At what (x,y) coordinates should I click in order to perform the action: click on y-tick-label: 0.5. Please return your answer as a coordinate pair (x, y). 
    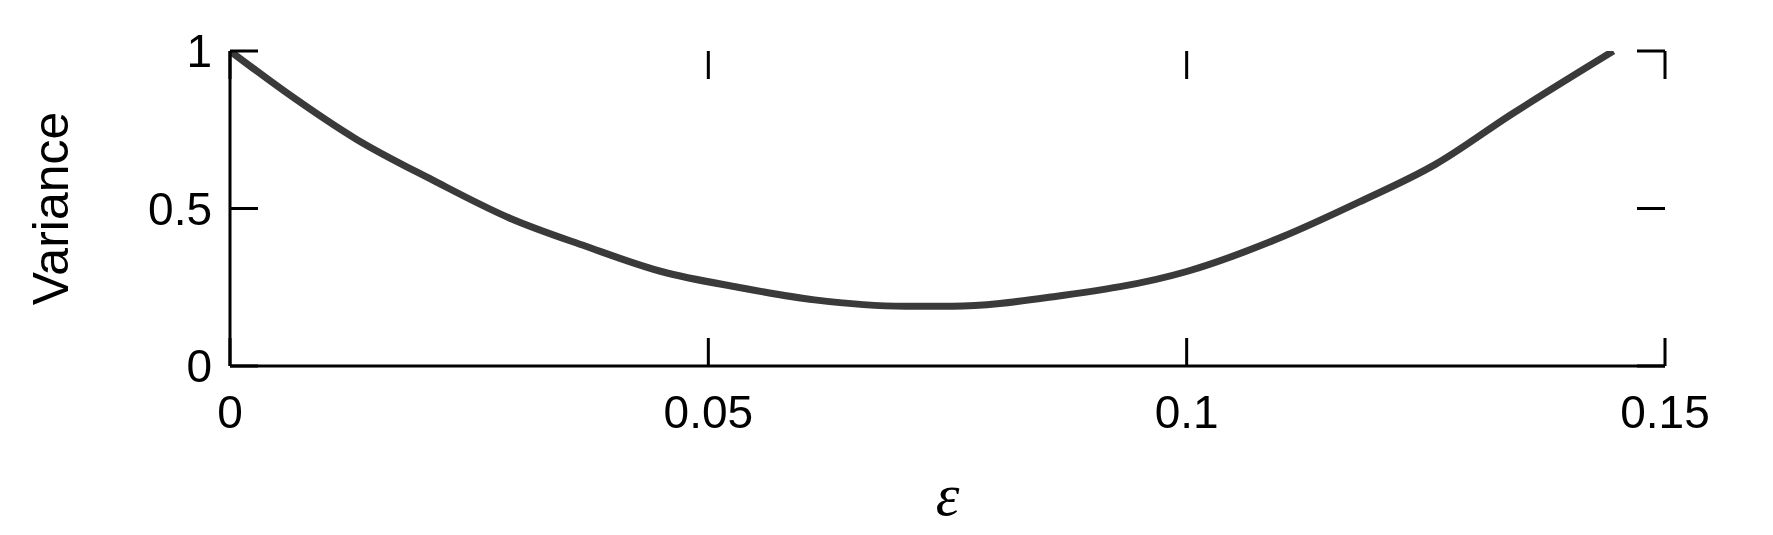
    Looking at the image, I should click on (180, 208).